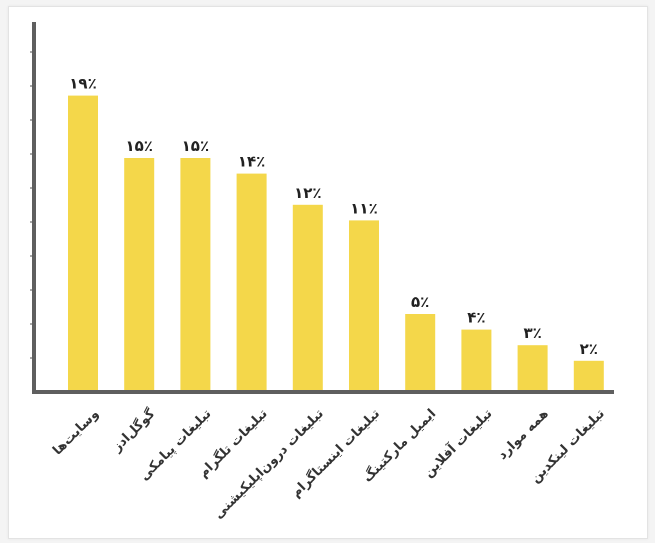  I want to click on category-label: وسایت‌ها, so click(76, 432).